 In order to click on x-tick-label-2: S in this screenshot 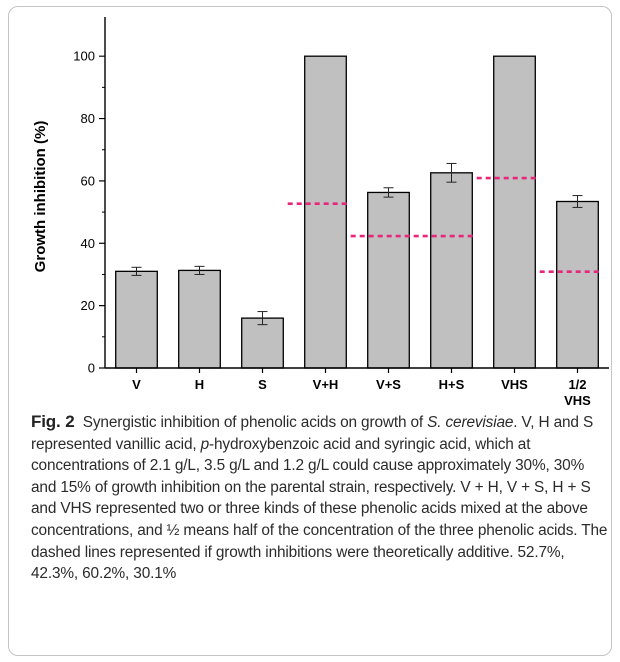, I will do `click(262, 384)`.